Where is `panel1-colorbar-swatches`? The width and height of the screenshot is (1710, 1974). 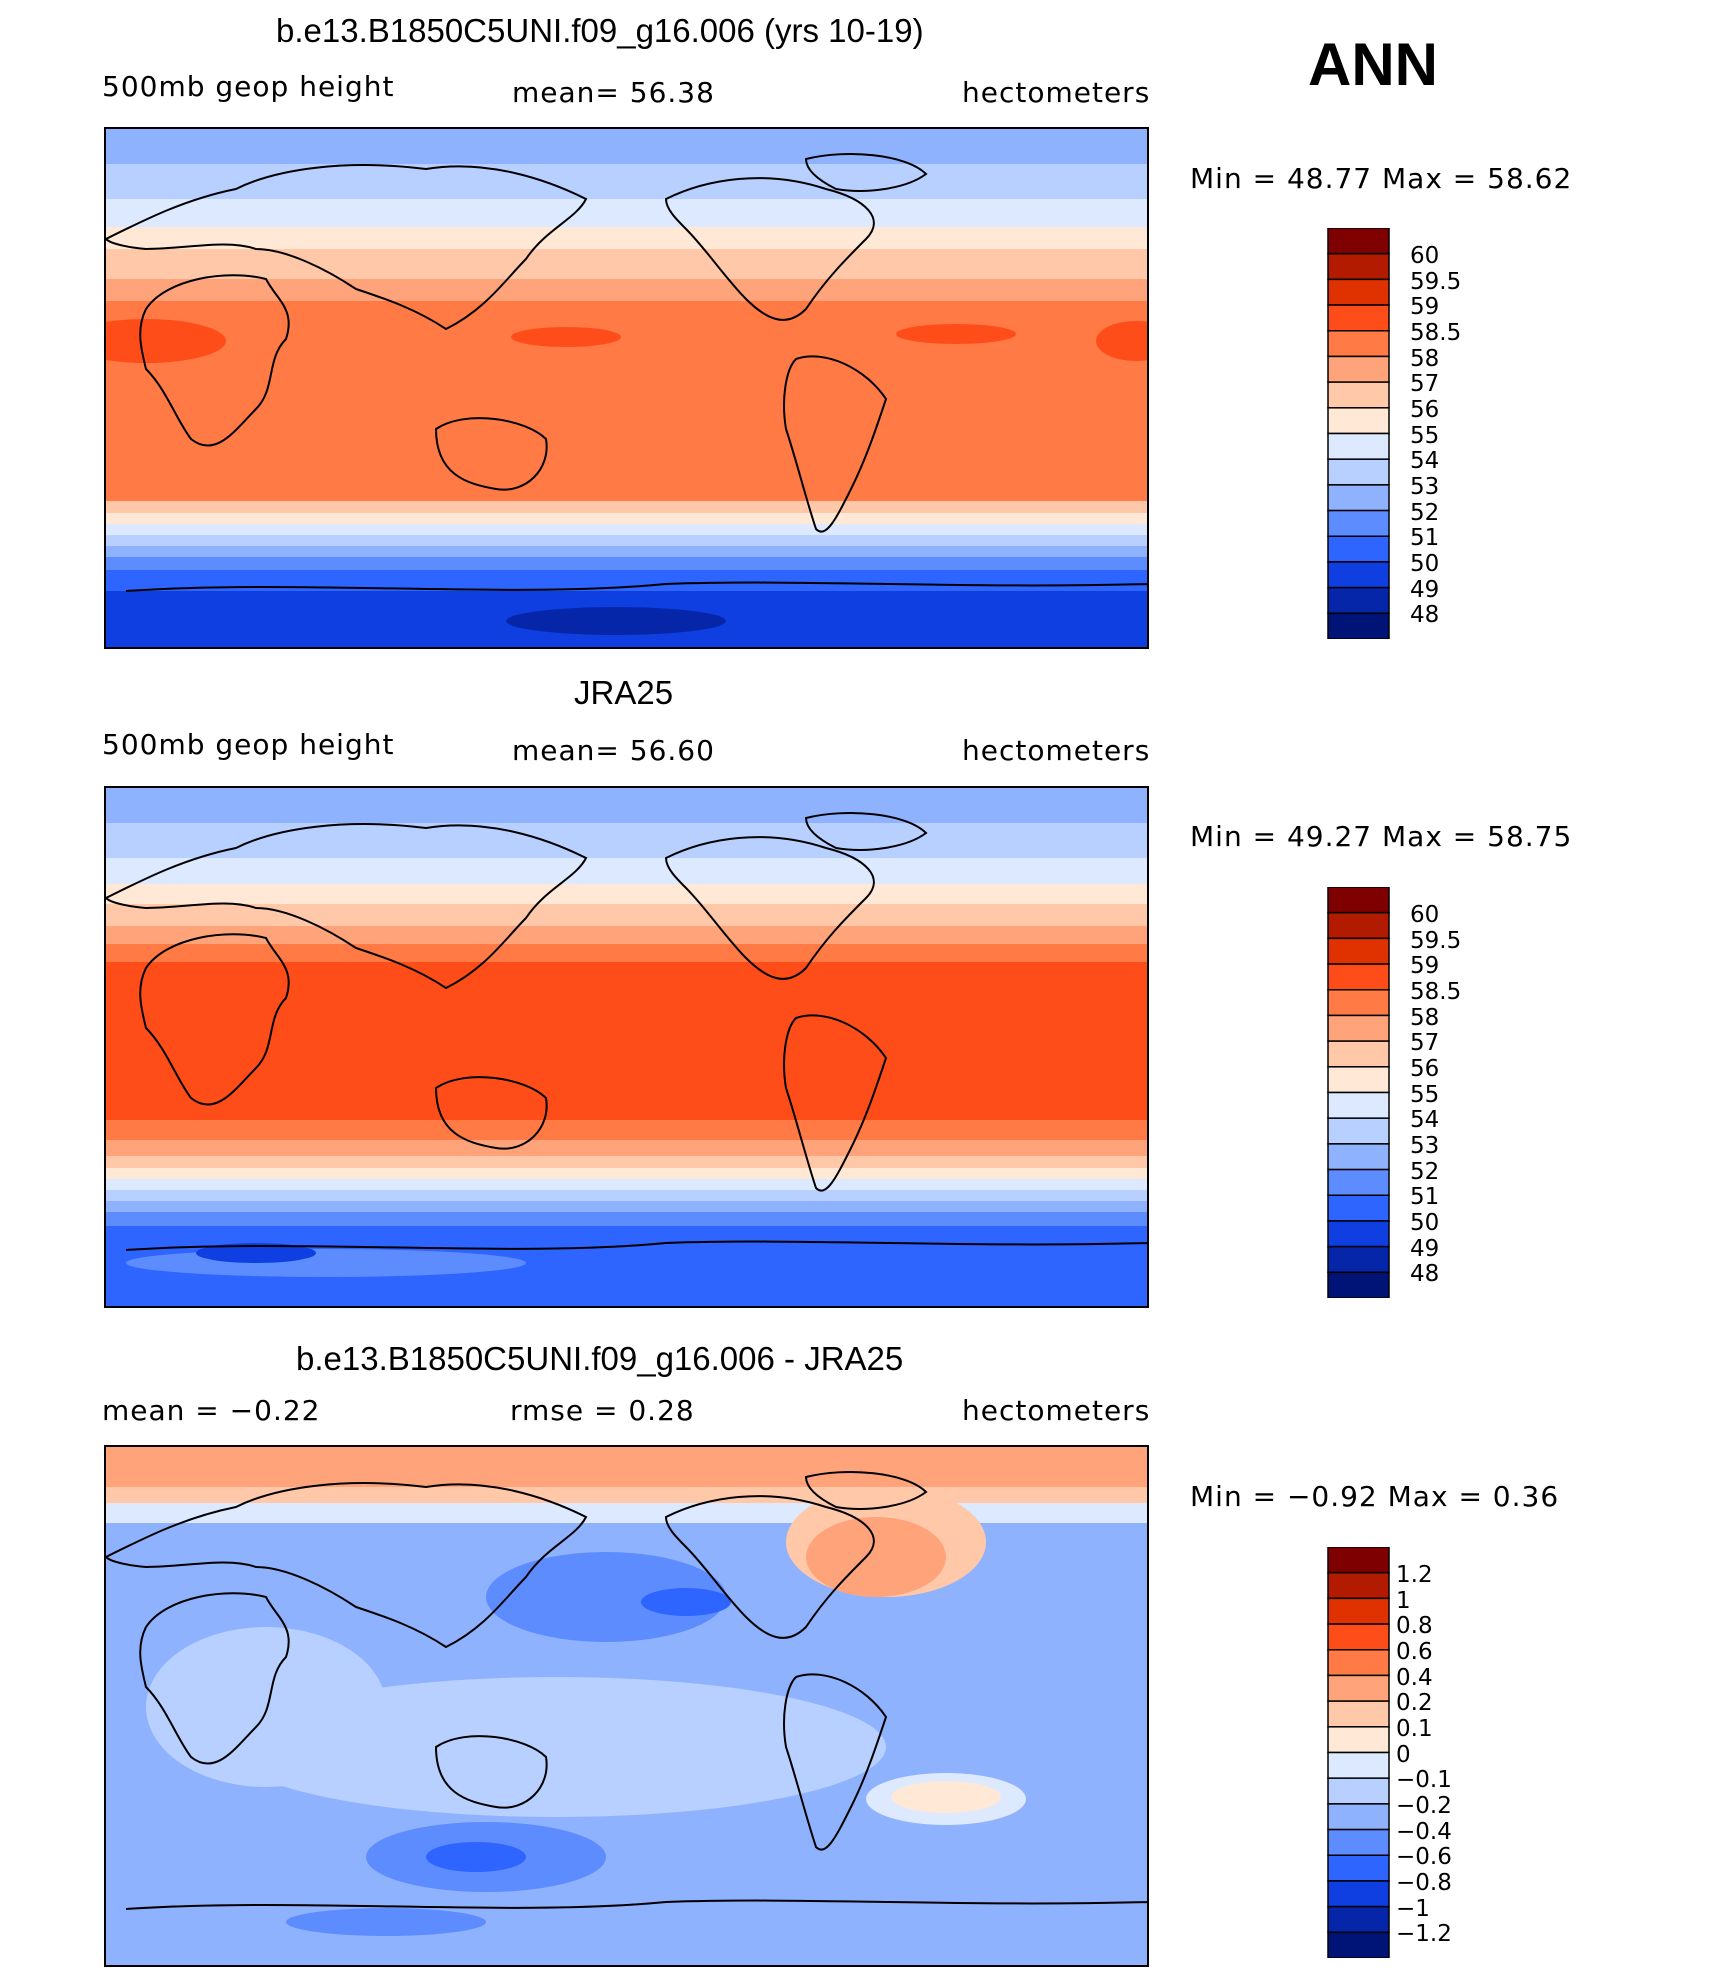
panel1-colorbar-swatches is located at coordinates (1358, 433).